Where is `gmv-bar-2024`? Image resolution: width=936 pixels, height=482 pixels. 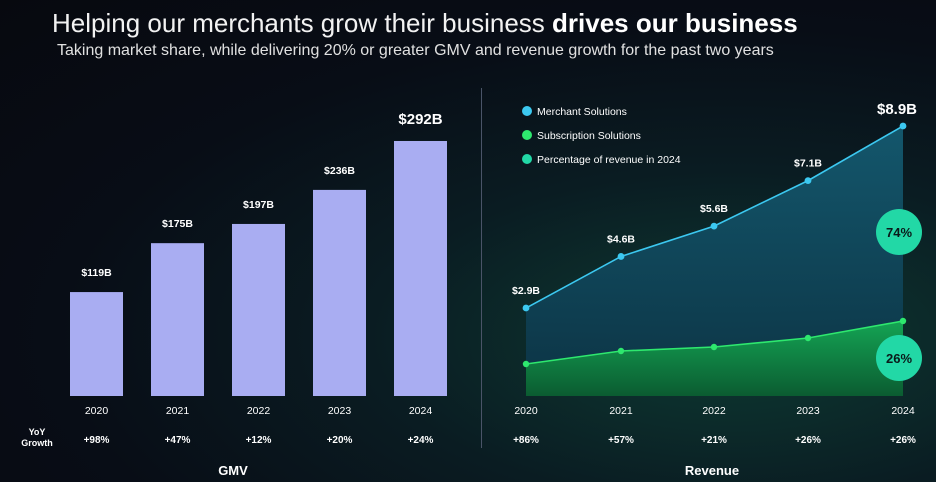
gmv-bar-2024 is located at coordinates (420, 268).